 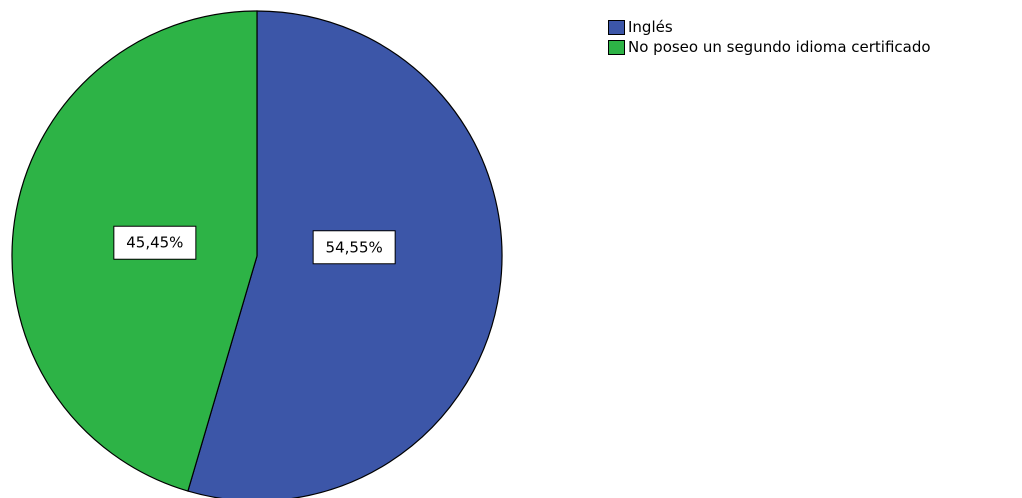 I want to click on legend-swatch-ingles, so click(x=616, y=27).